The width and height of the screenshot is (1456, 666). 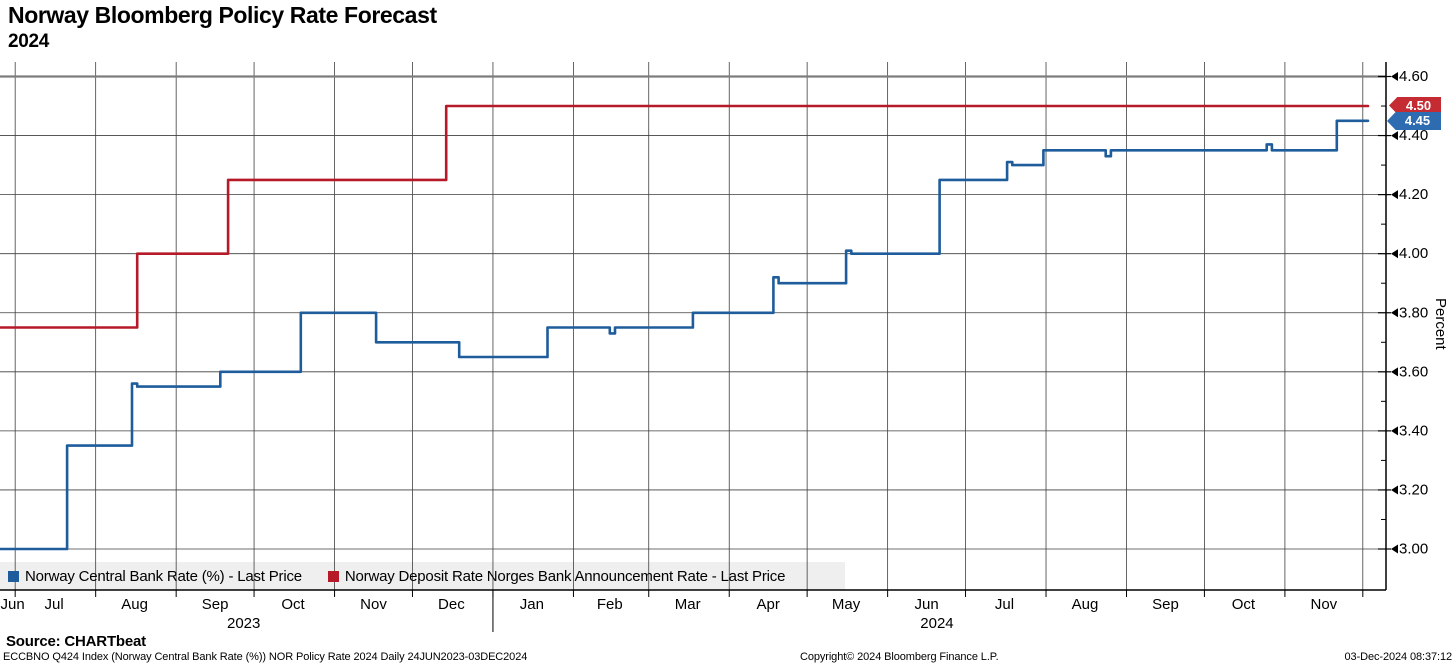 I want to click on y-tick-label: 4.40, so click(x=1413, y=135).